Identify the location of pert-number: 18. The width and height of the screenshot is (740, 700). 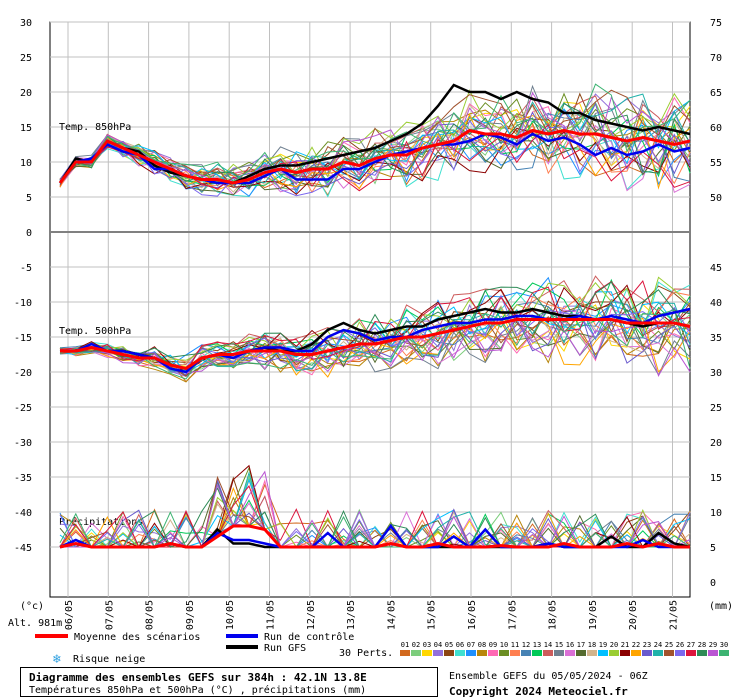
(592, 645).